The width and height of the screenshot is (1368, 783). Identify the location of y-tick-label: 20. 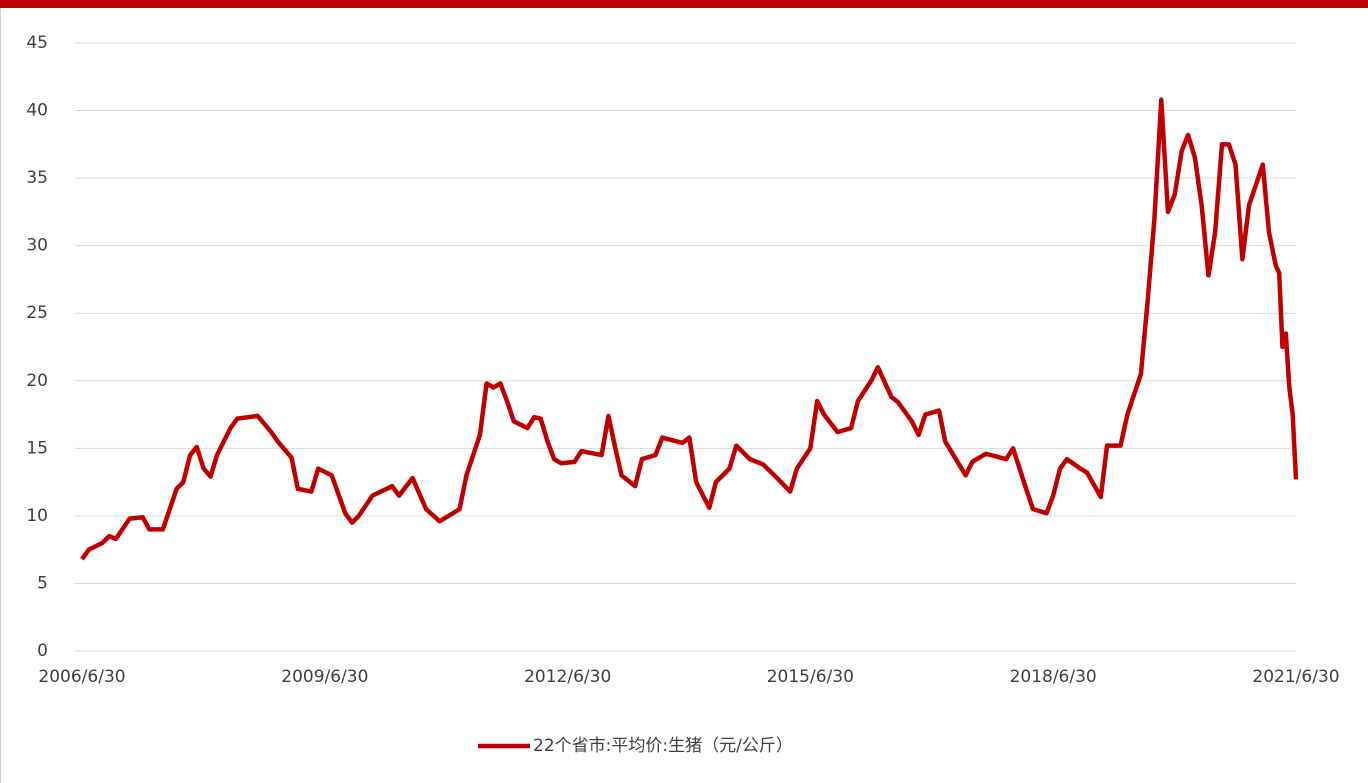
(37, 381).